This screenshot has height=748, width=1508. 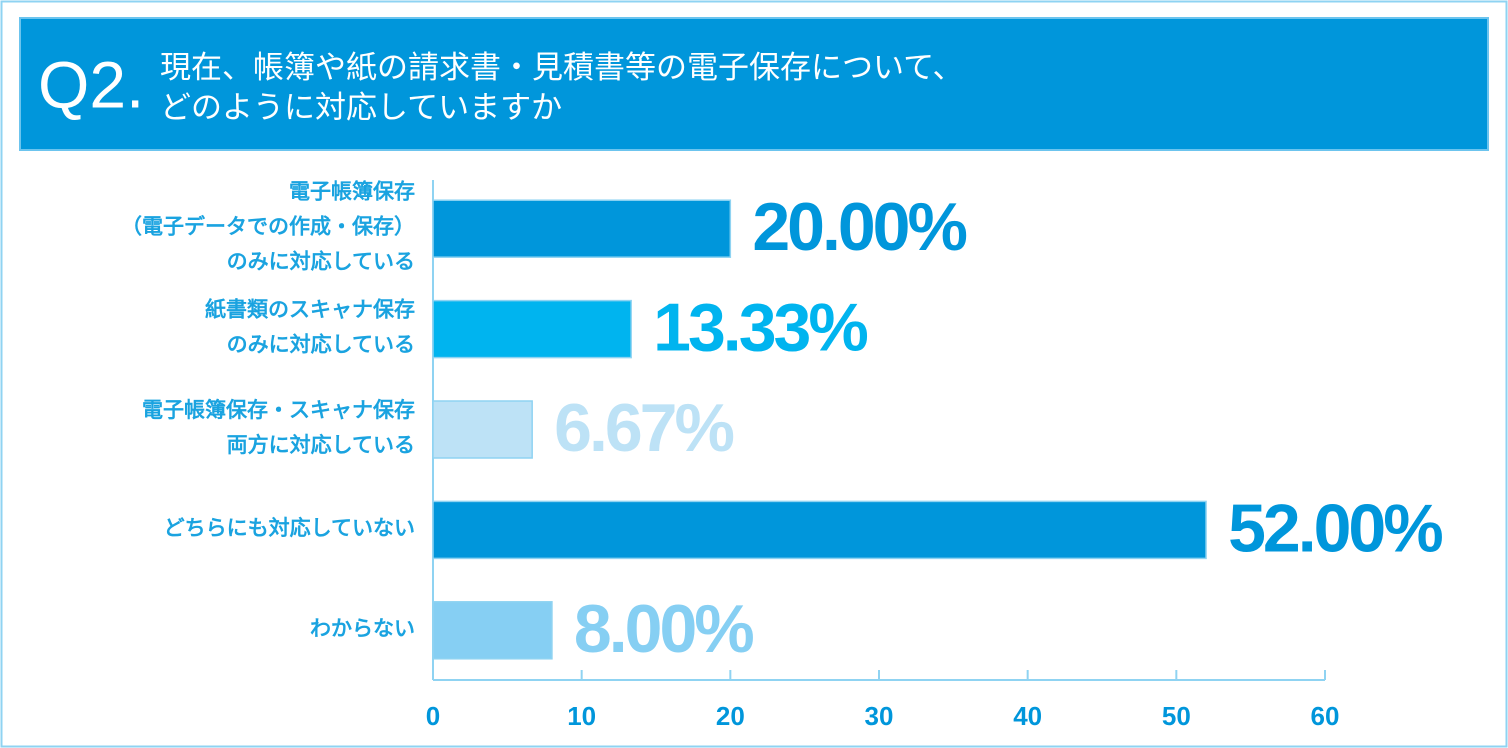 I want to click on x-tick-label: 30, so click(x=879, y=716).